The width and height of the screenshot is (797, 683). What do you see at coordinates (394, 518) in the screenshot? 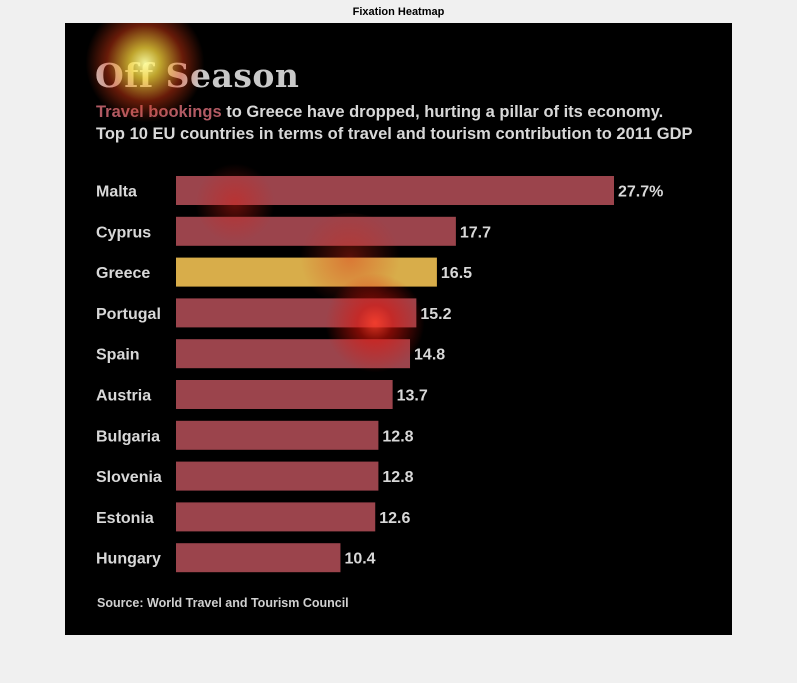
I see `value-label: 12.6` at bounding box center [394, 518].